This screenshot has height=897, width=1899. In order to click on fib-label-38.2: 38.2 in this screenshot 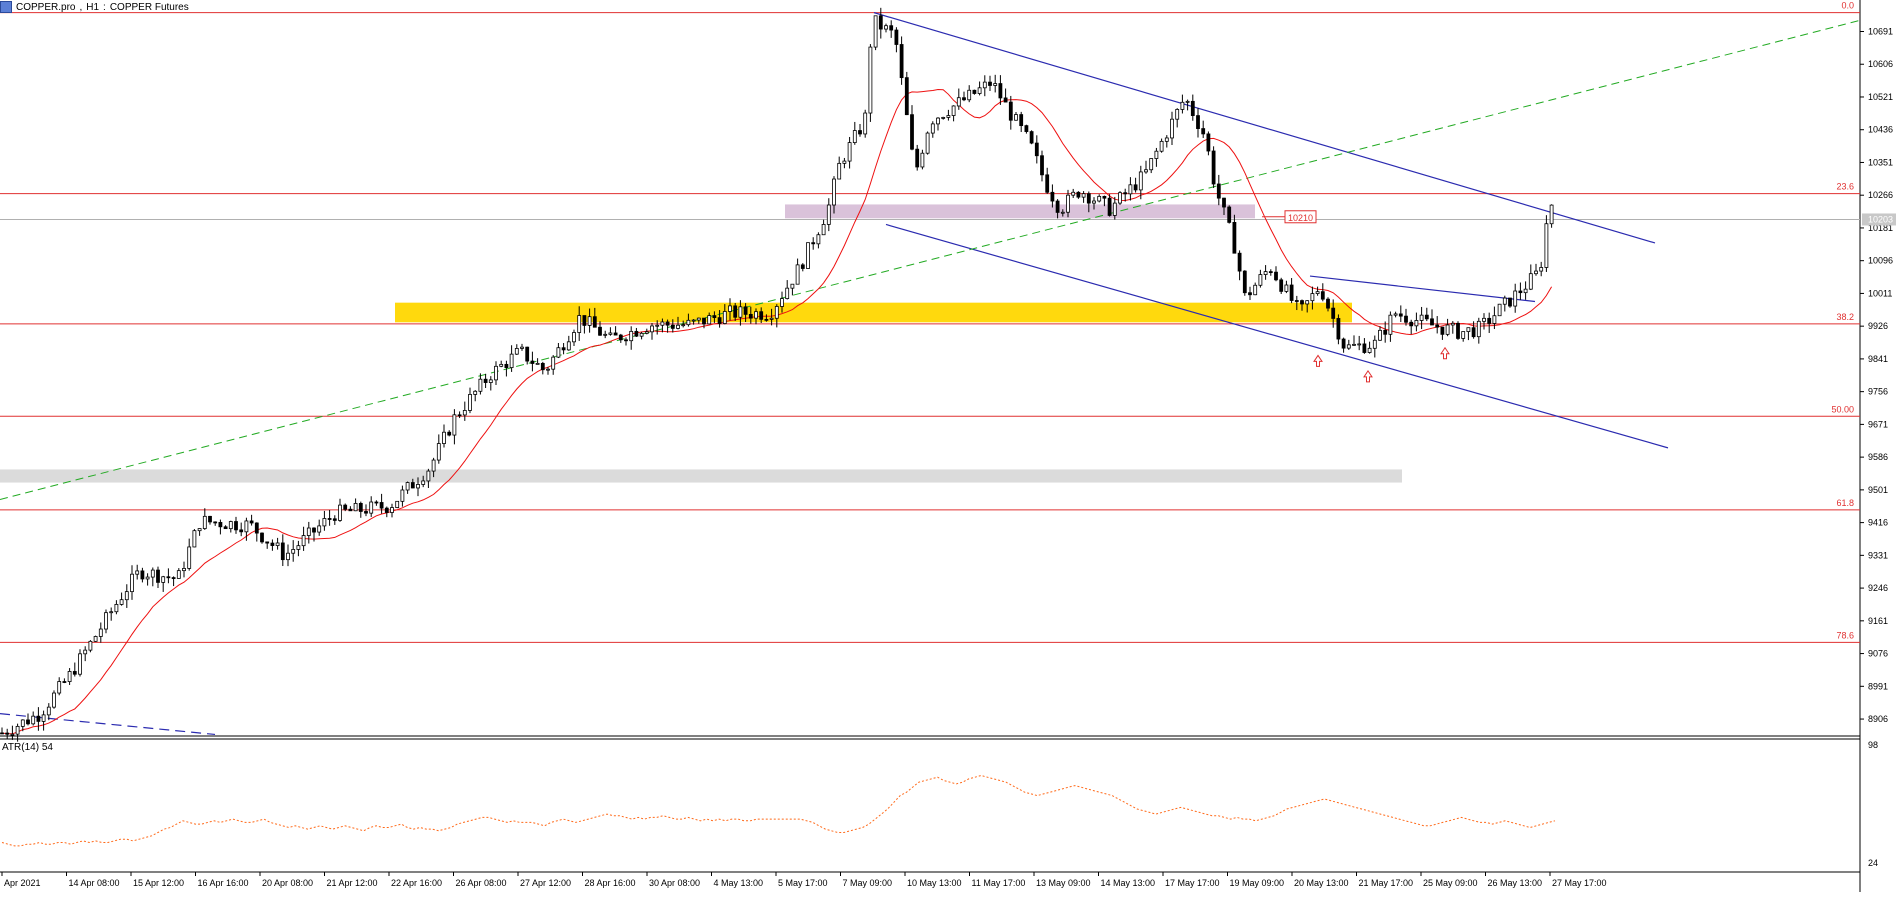, I will do `click(1845, 317)`.